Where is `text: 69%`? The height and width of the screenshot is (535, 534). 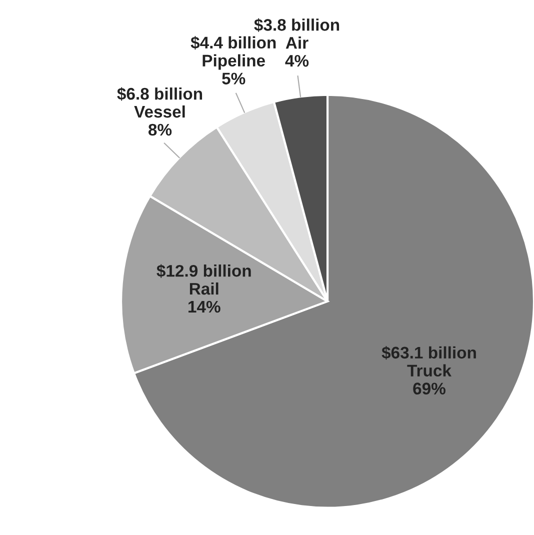 text: 69% is located at coordinates (429, 388).